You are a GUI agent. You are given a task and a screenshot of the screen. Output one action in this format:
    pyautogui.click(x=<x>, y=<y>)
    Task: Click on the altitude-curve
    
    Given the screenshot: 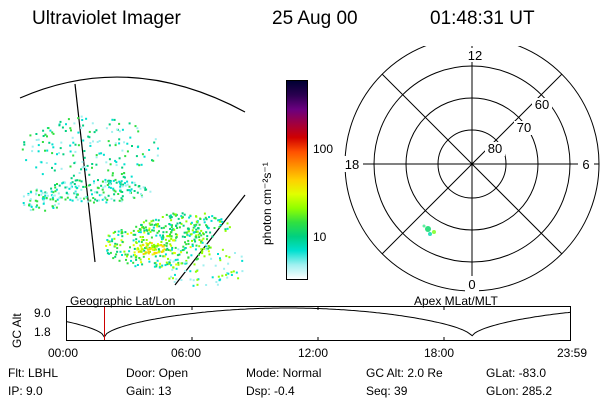 What is the action you would take?
    pyautogui.click(x=318, y=322)
    